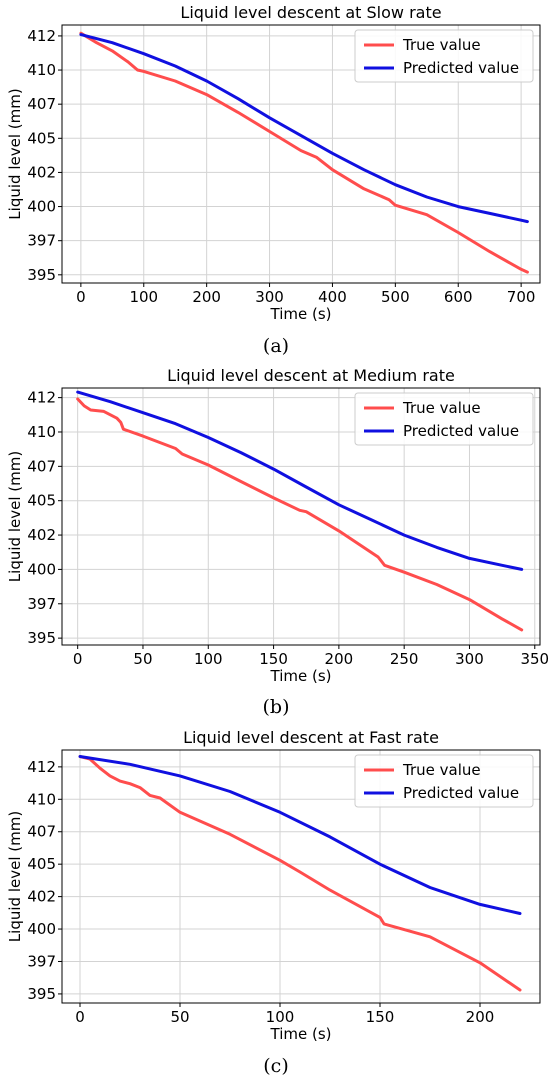 This screenshot has height=1084, width=550. What do you see at coordinates (311, 375) in the screenshot?
I see `chart-title: Liquid level descent at Medium rate` at bounding box center [311, 375].